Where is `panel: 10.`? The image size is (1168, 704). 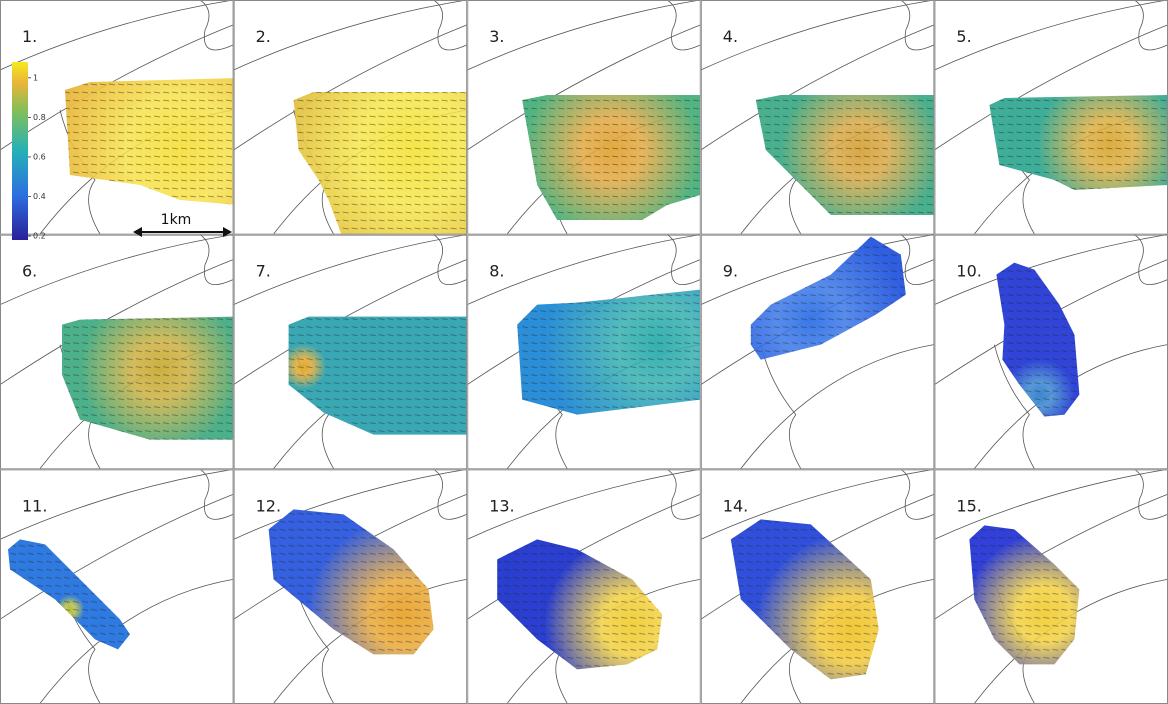 panel: 10. is located at coordinates (1051, 352).